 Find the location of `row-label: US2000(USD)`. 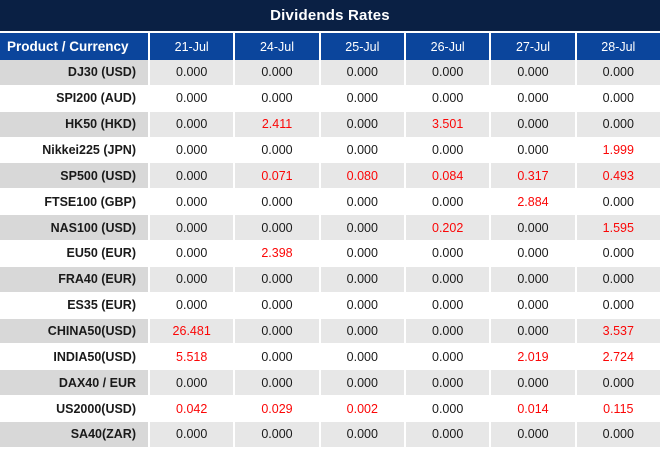

row-label: US2000(USD) is located at coordinates (74, 409).